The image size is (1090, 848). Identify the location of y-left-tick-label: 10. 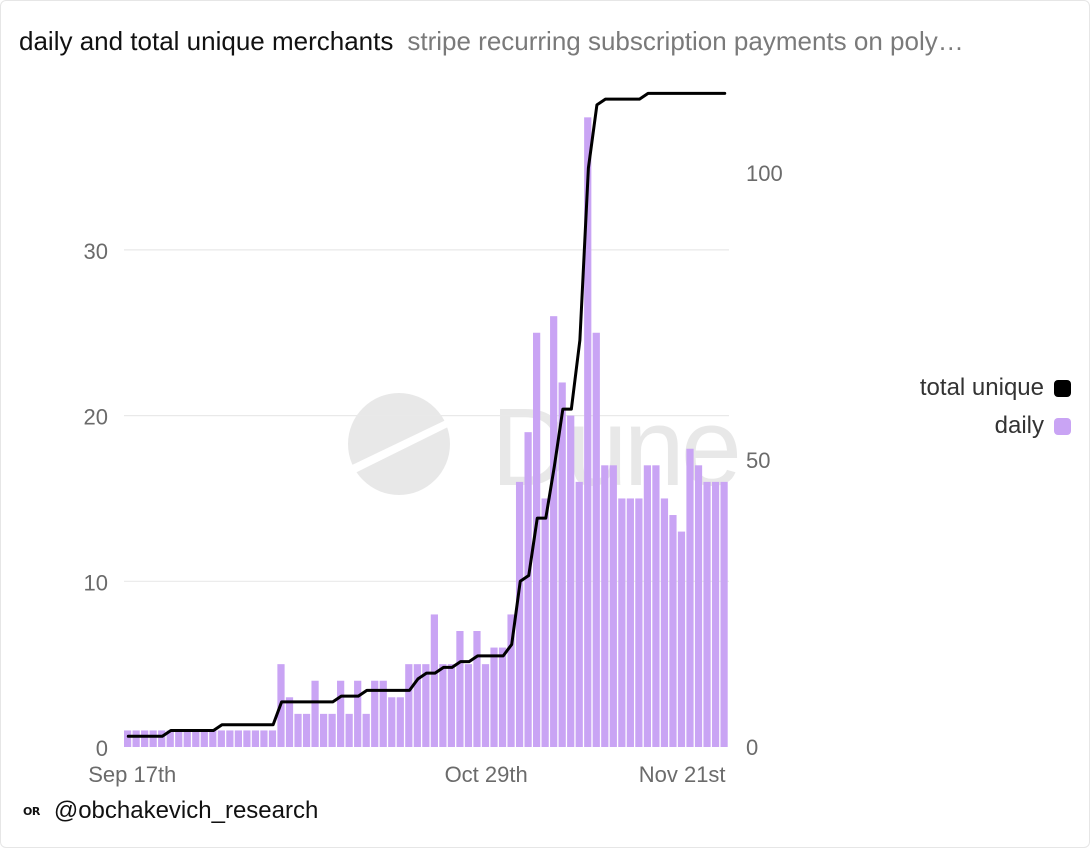
(96, 582).